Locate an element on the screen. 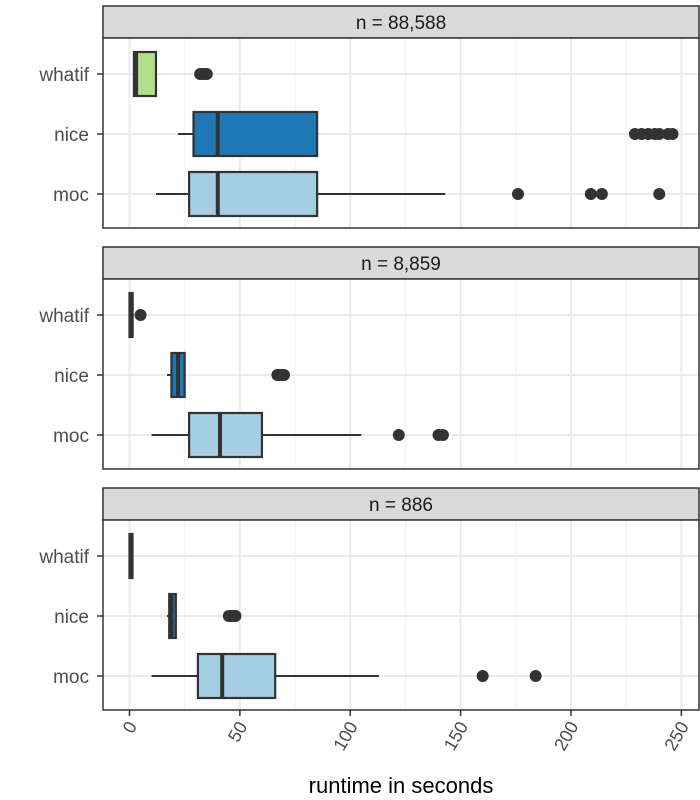  x-tick-label: 250 is located at coordinates (676, 736).